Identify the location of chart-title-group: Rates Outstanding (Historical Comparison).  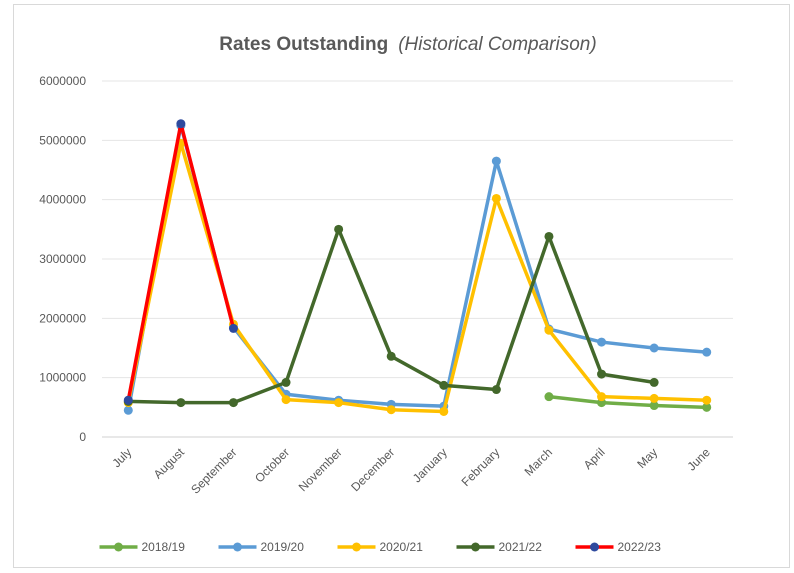
(407, 44).